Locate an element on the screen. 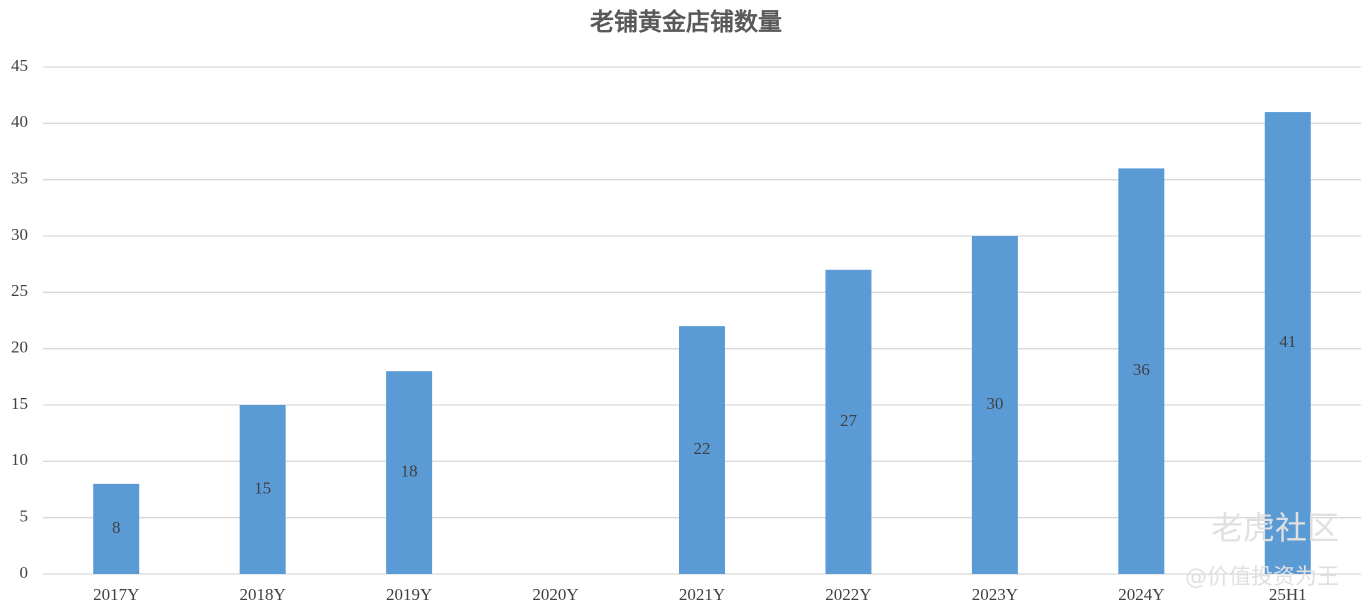  data-label: 36 is located at coordinates (1141, 369).